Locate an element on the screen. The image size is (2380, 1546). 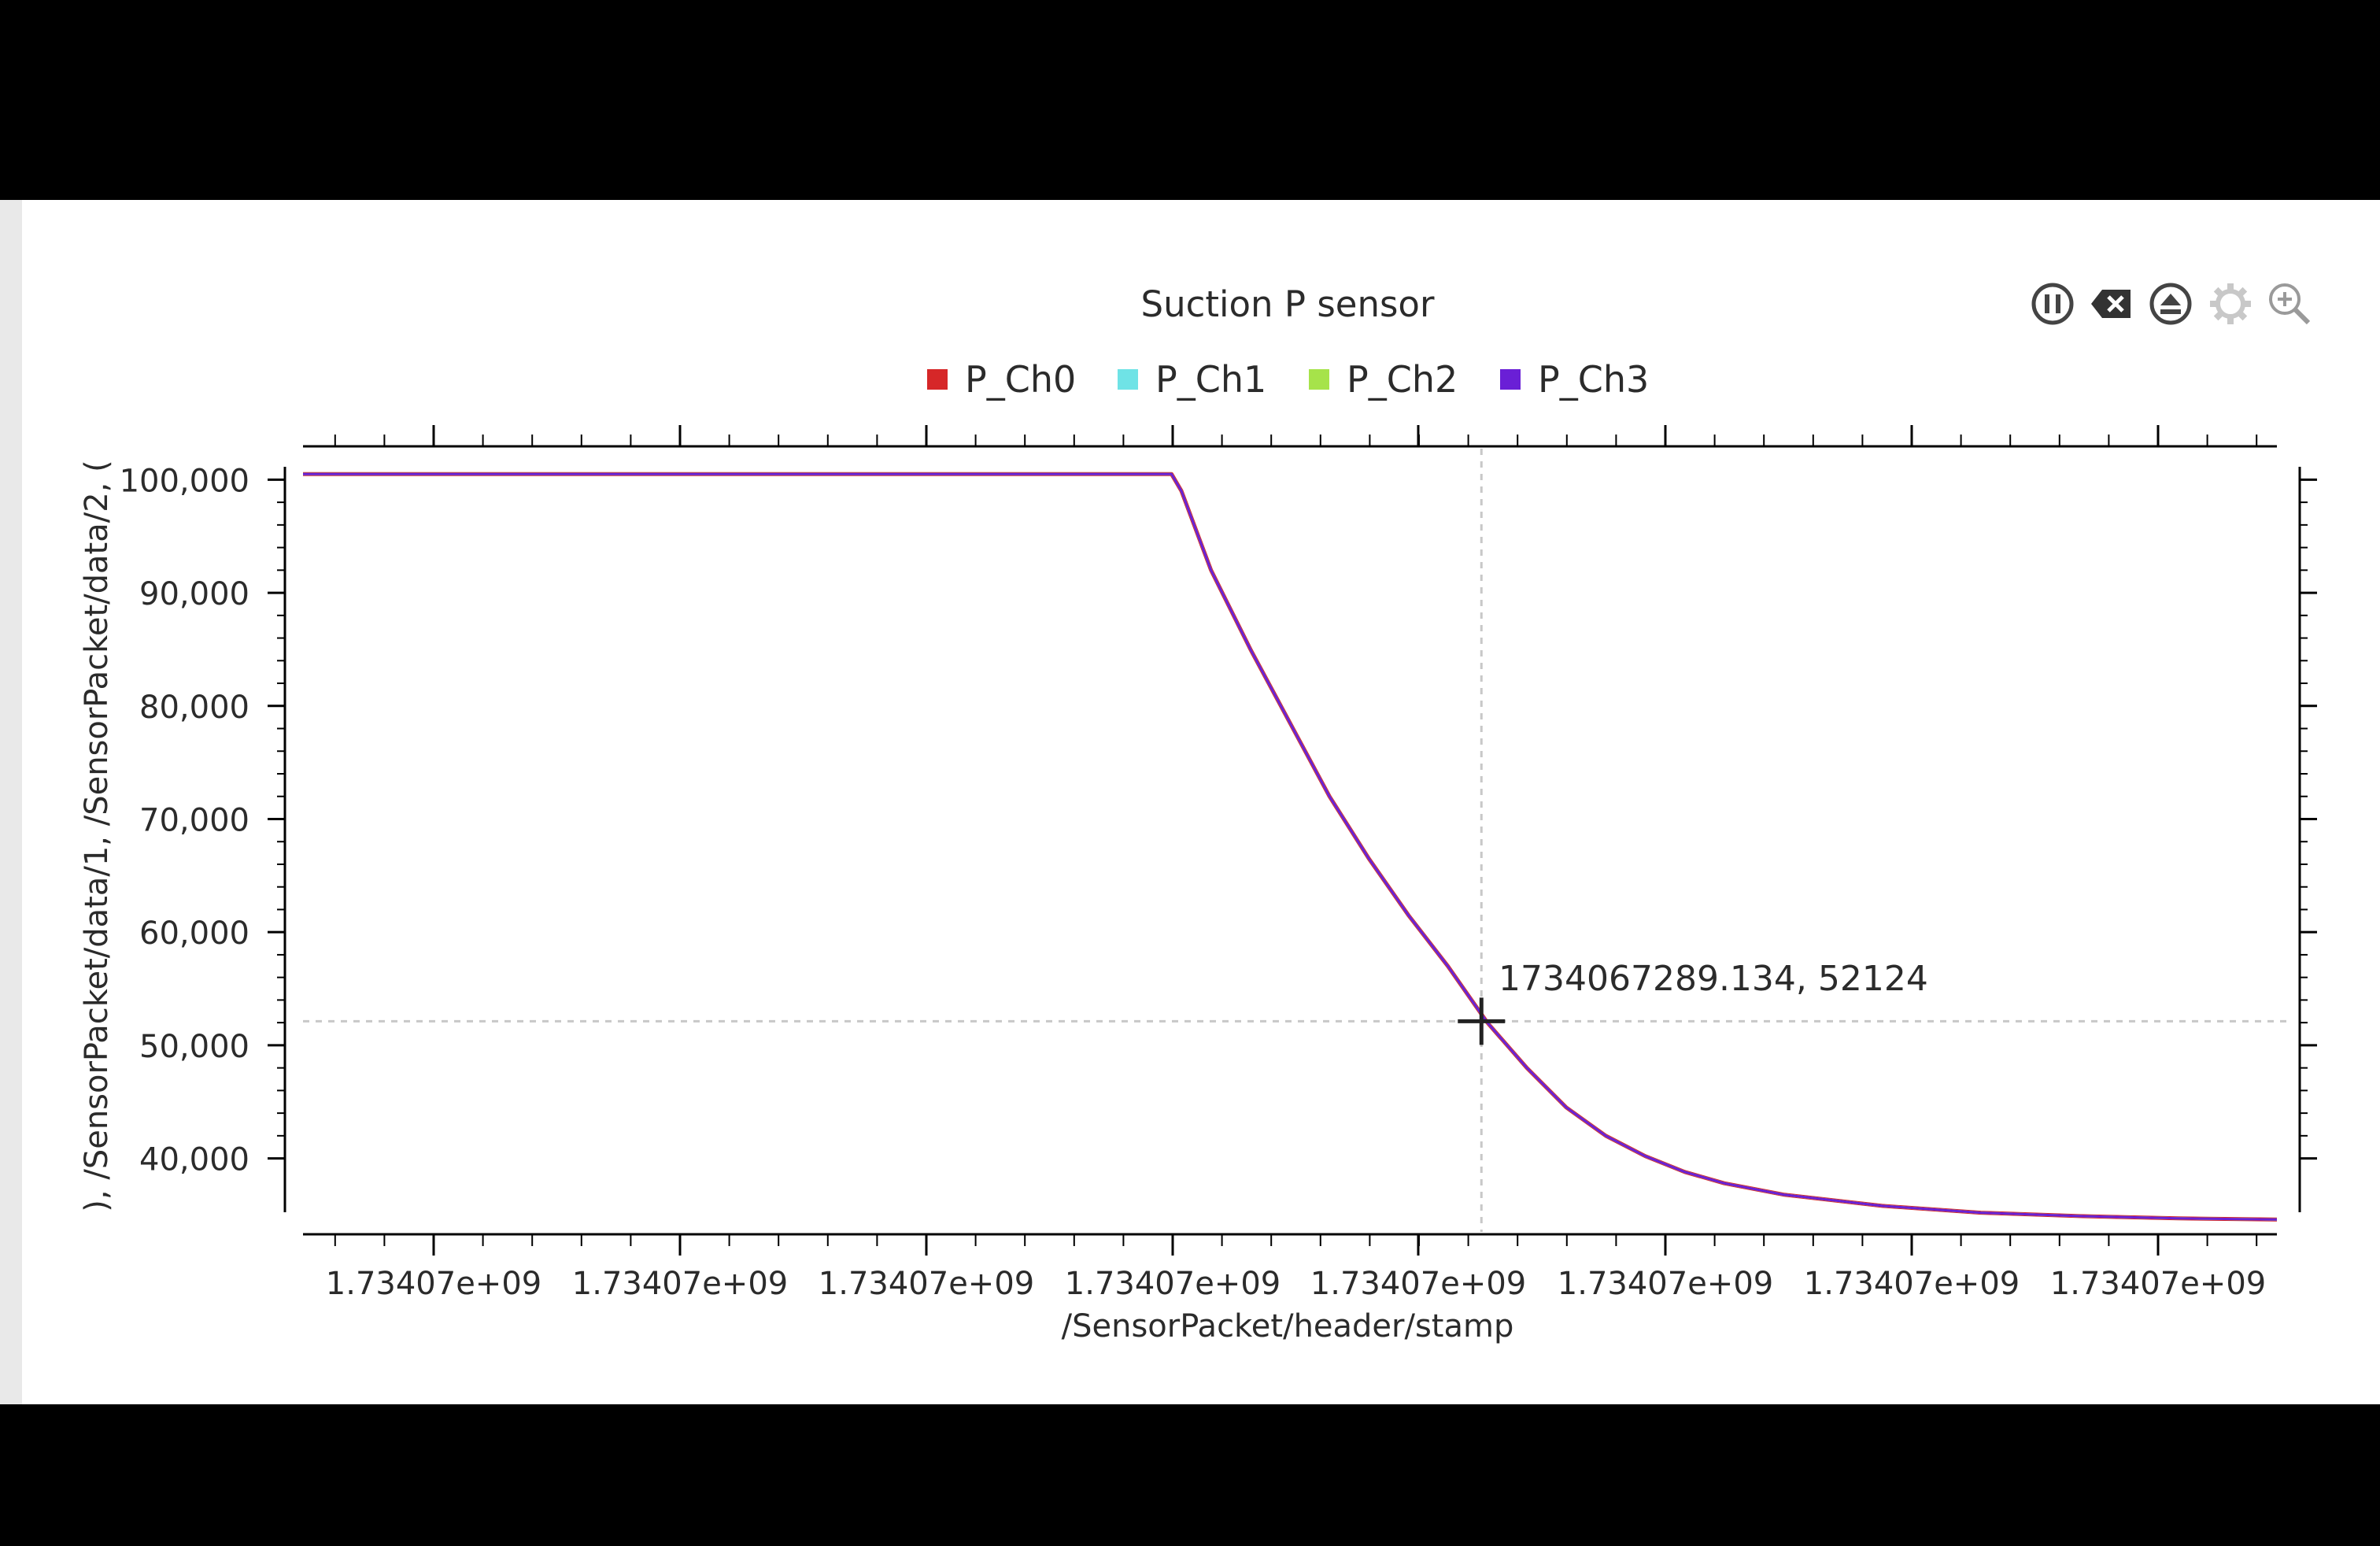
y-tick-label: 100,000 is located at coordinates (184, 481).